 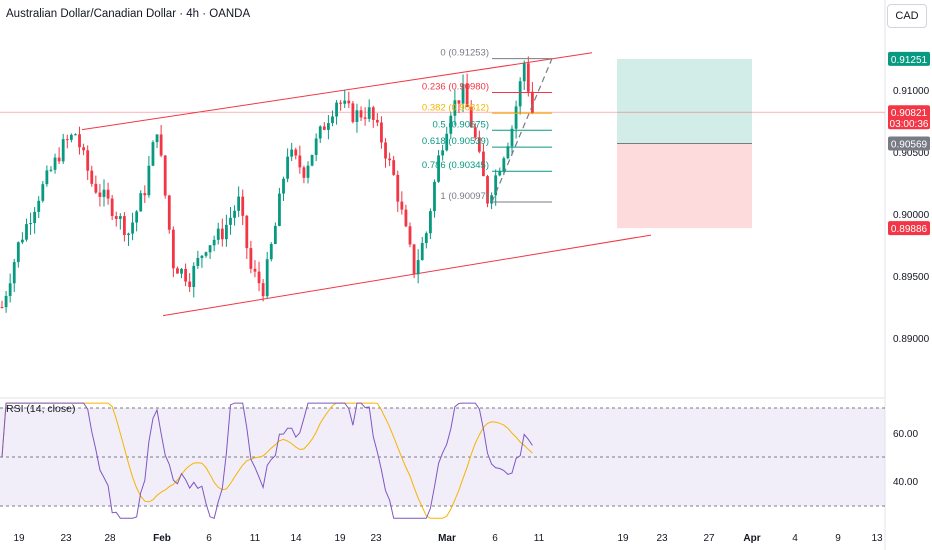 I want to click on time-tick-label: 6, so click(x=495, y=538).